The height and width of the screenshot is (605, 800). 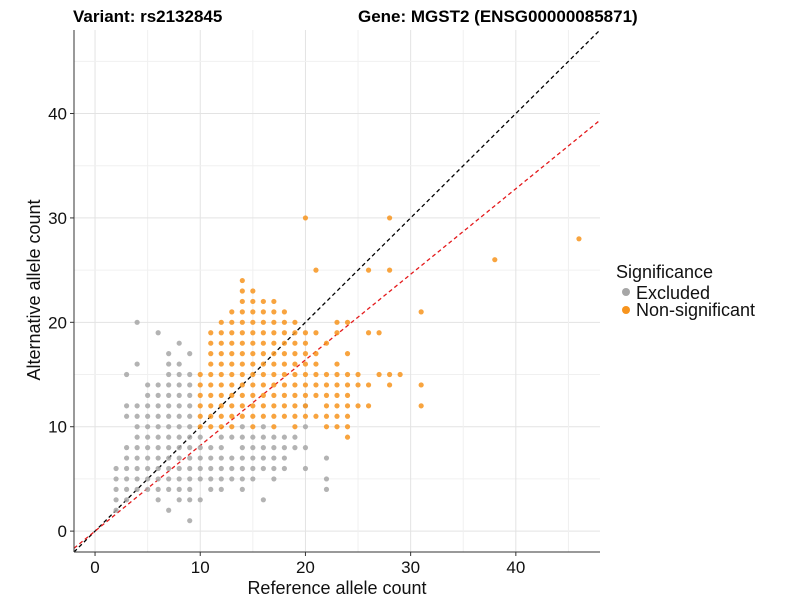 What do you see at coordinates (147, 16) in the screenshot?
I see `chart-title-variant: Variant: rs2132845` at bounding box center [147, 16].